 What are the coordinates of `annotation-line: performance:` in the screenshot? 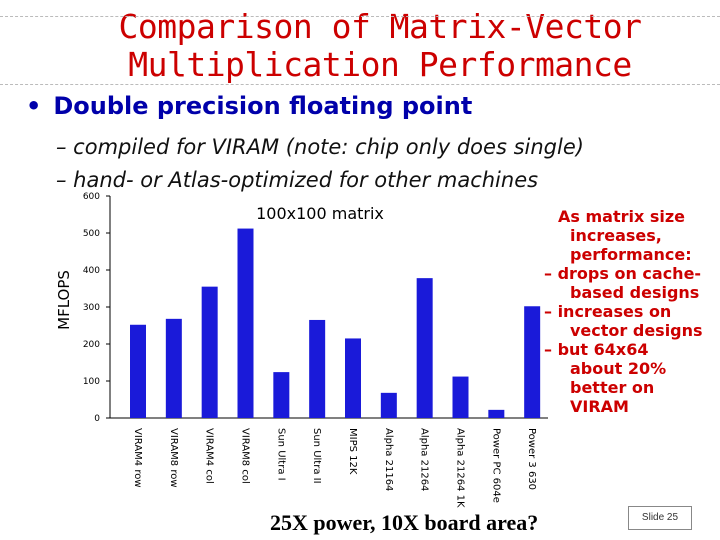 It's located at (631, 254).